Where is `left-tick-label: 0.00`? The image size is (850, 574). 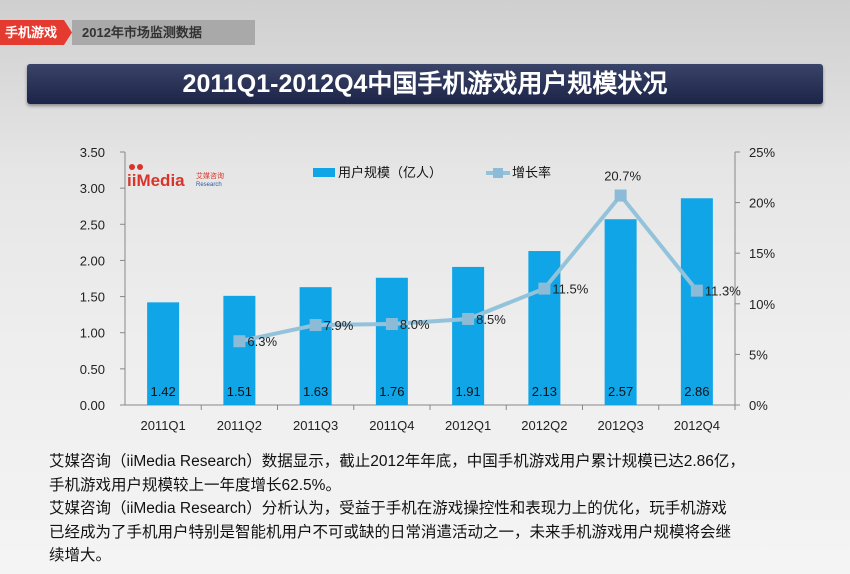 left-tick-label: 0.00 is located at coordinates (92, 405).